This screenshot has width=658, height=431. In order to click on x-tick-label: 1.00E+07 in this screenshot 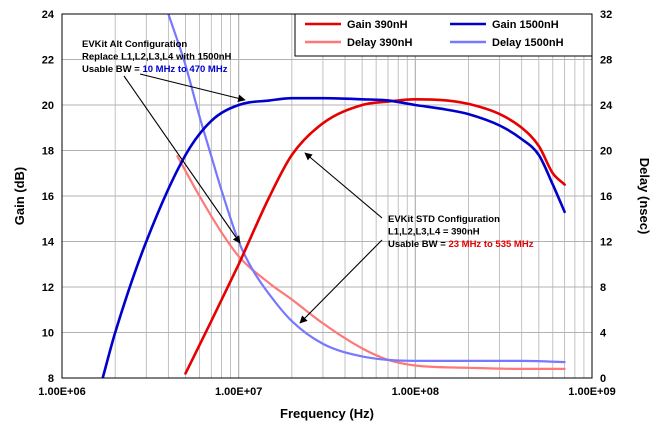, I will do `click(238, 392)`.